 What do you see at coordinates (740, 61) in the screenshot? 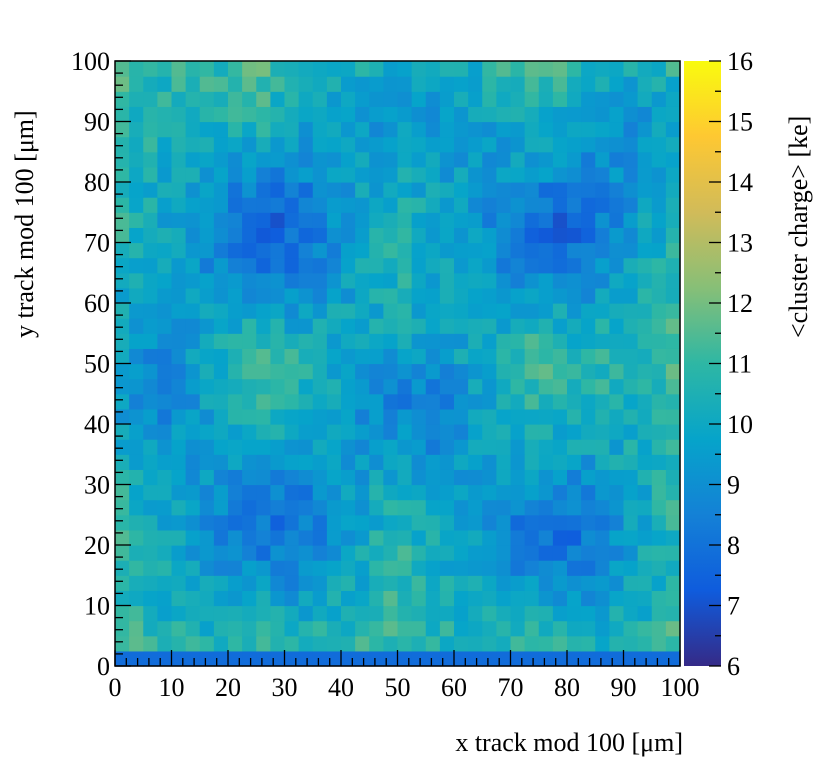
I see `colorbar-tick-label: 16` at bounding box center [740, 61].